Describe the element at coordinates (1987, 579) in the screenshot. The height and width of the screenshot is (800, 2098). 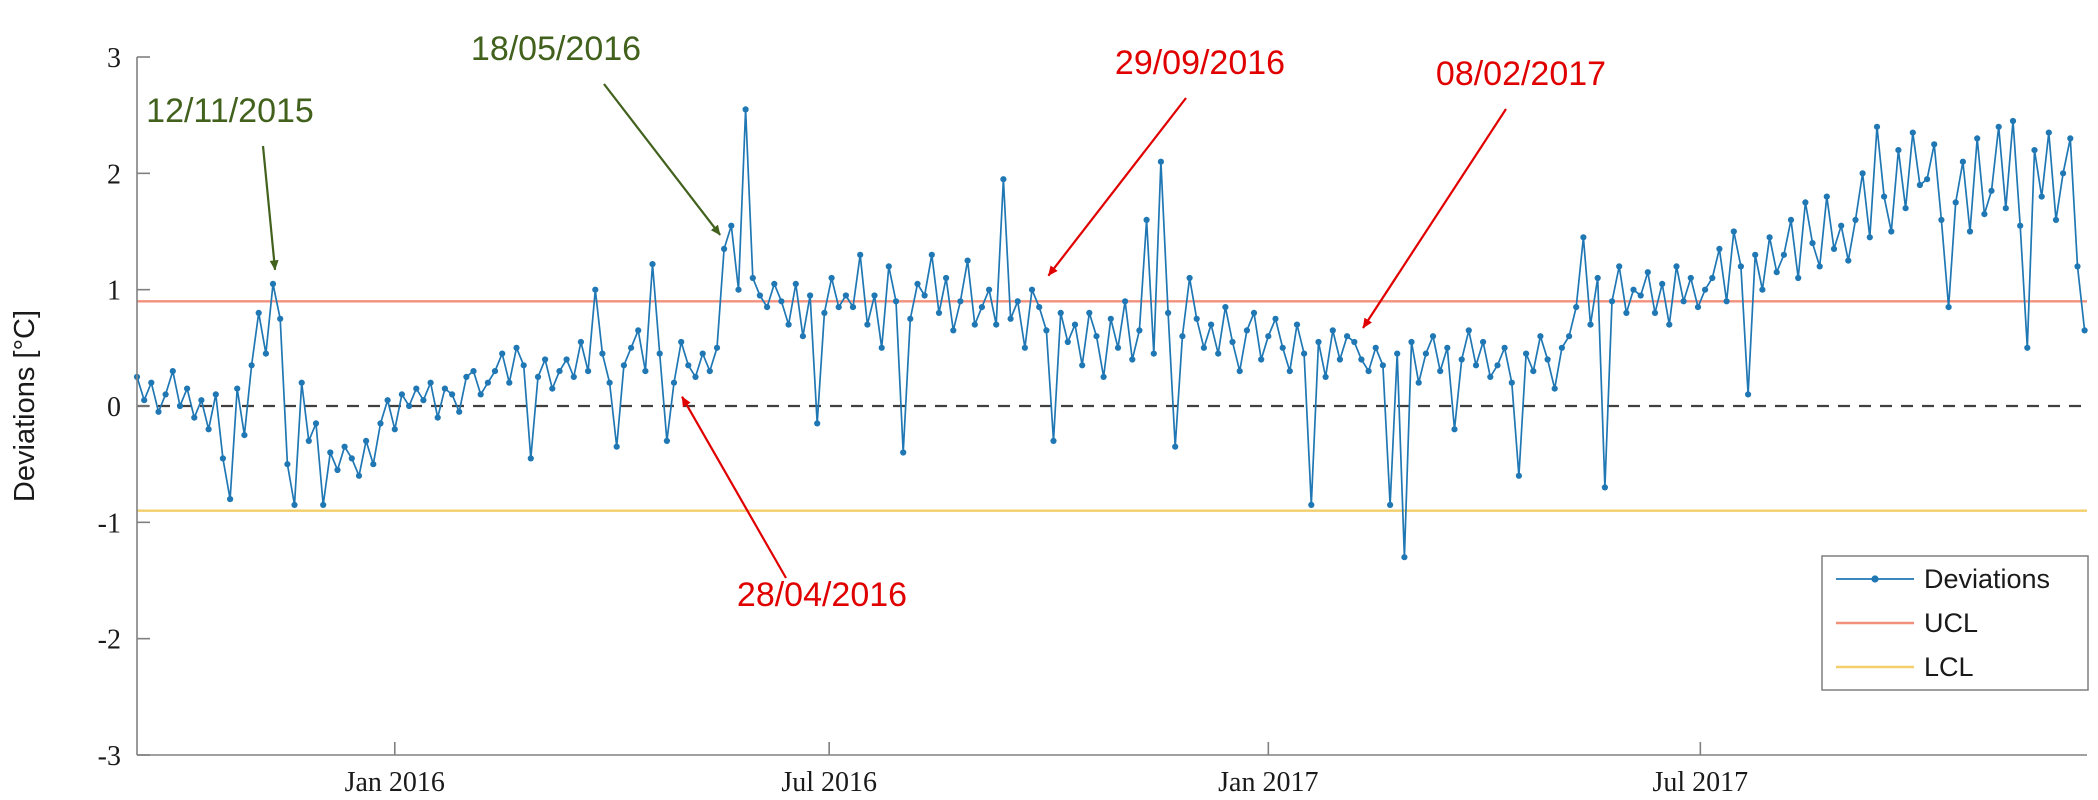
I see `legend-label-deviations: Deviations` at that location.